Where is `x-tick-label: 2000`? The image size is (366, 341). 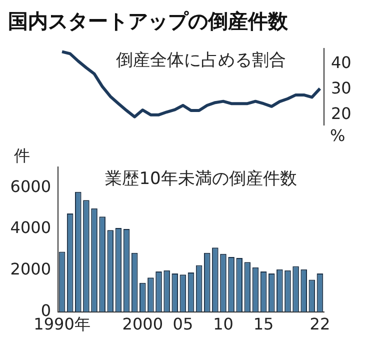 x-tick-label: 2000 is located at coordinates (142, 324).